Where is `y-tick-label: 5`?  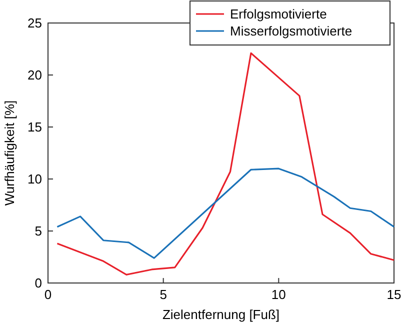 y-tick-label: 5 is located at coordinates (38, 231).